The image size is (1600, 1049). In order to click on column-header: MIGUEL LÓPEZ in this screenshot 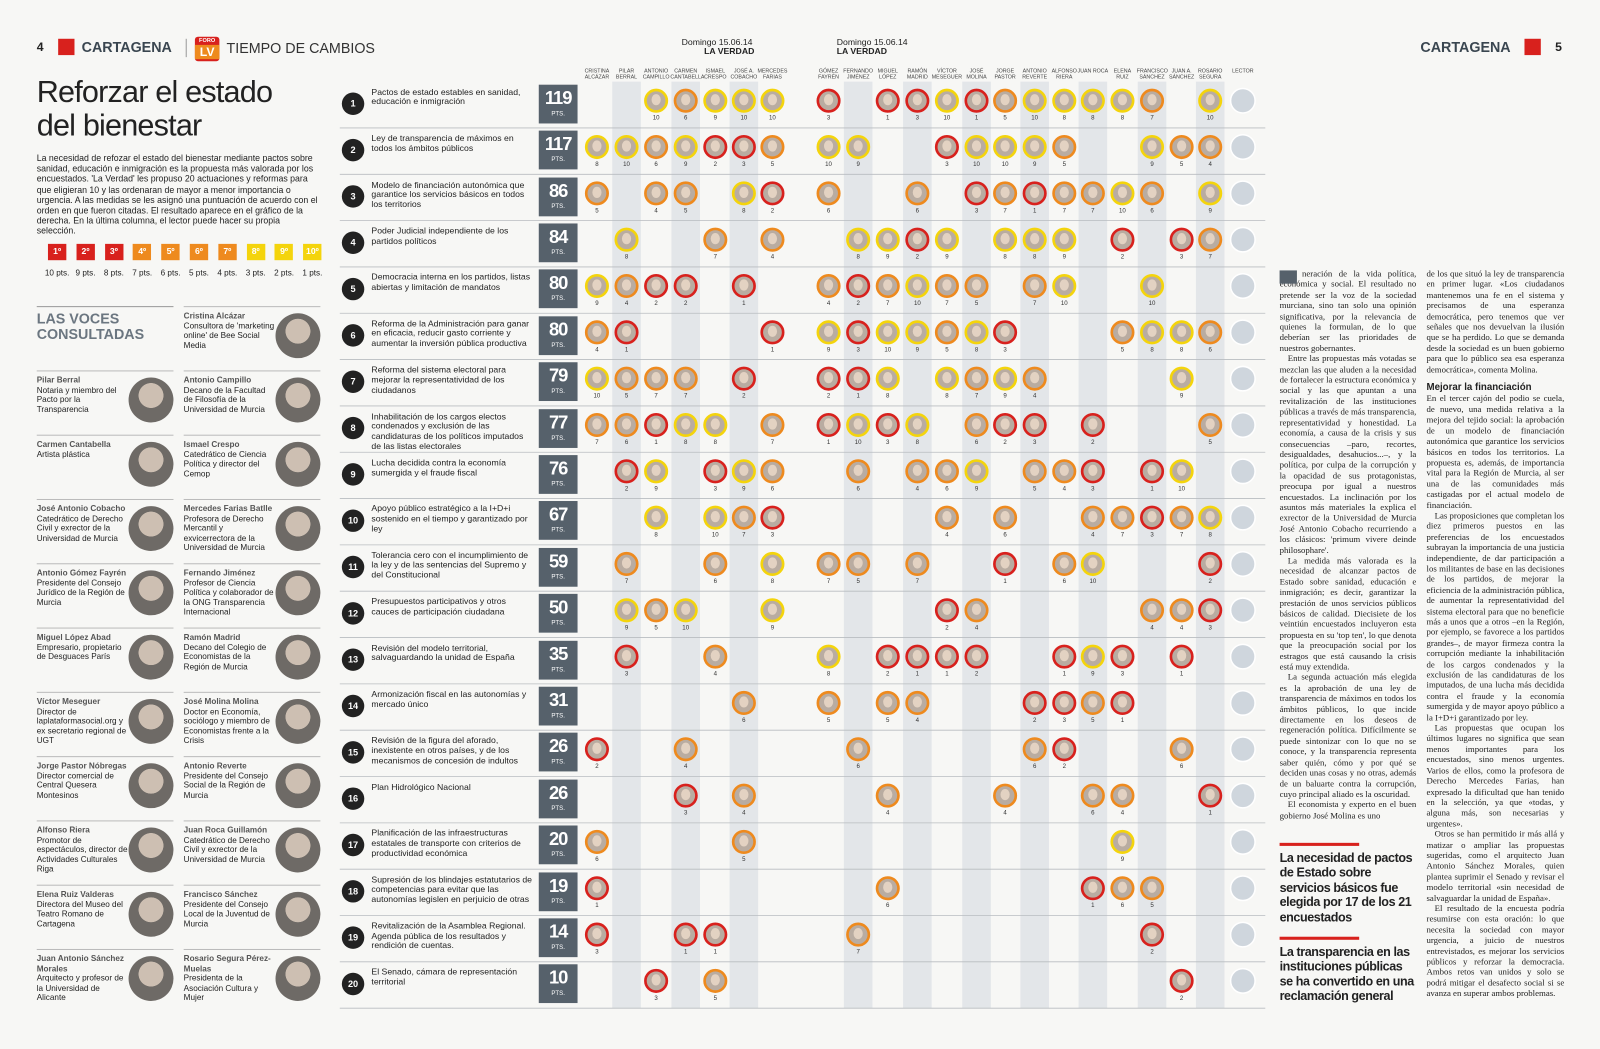, I will do `click(887, 74)`.